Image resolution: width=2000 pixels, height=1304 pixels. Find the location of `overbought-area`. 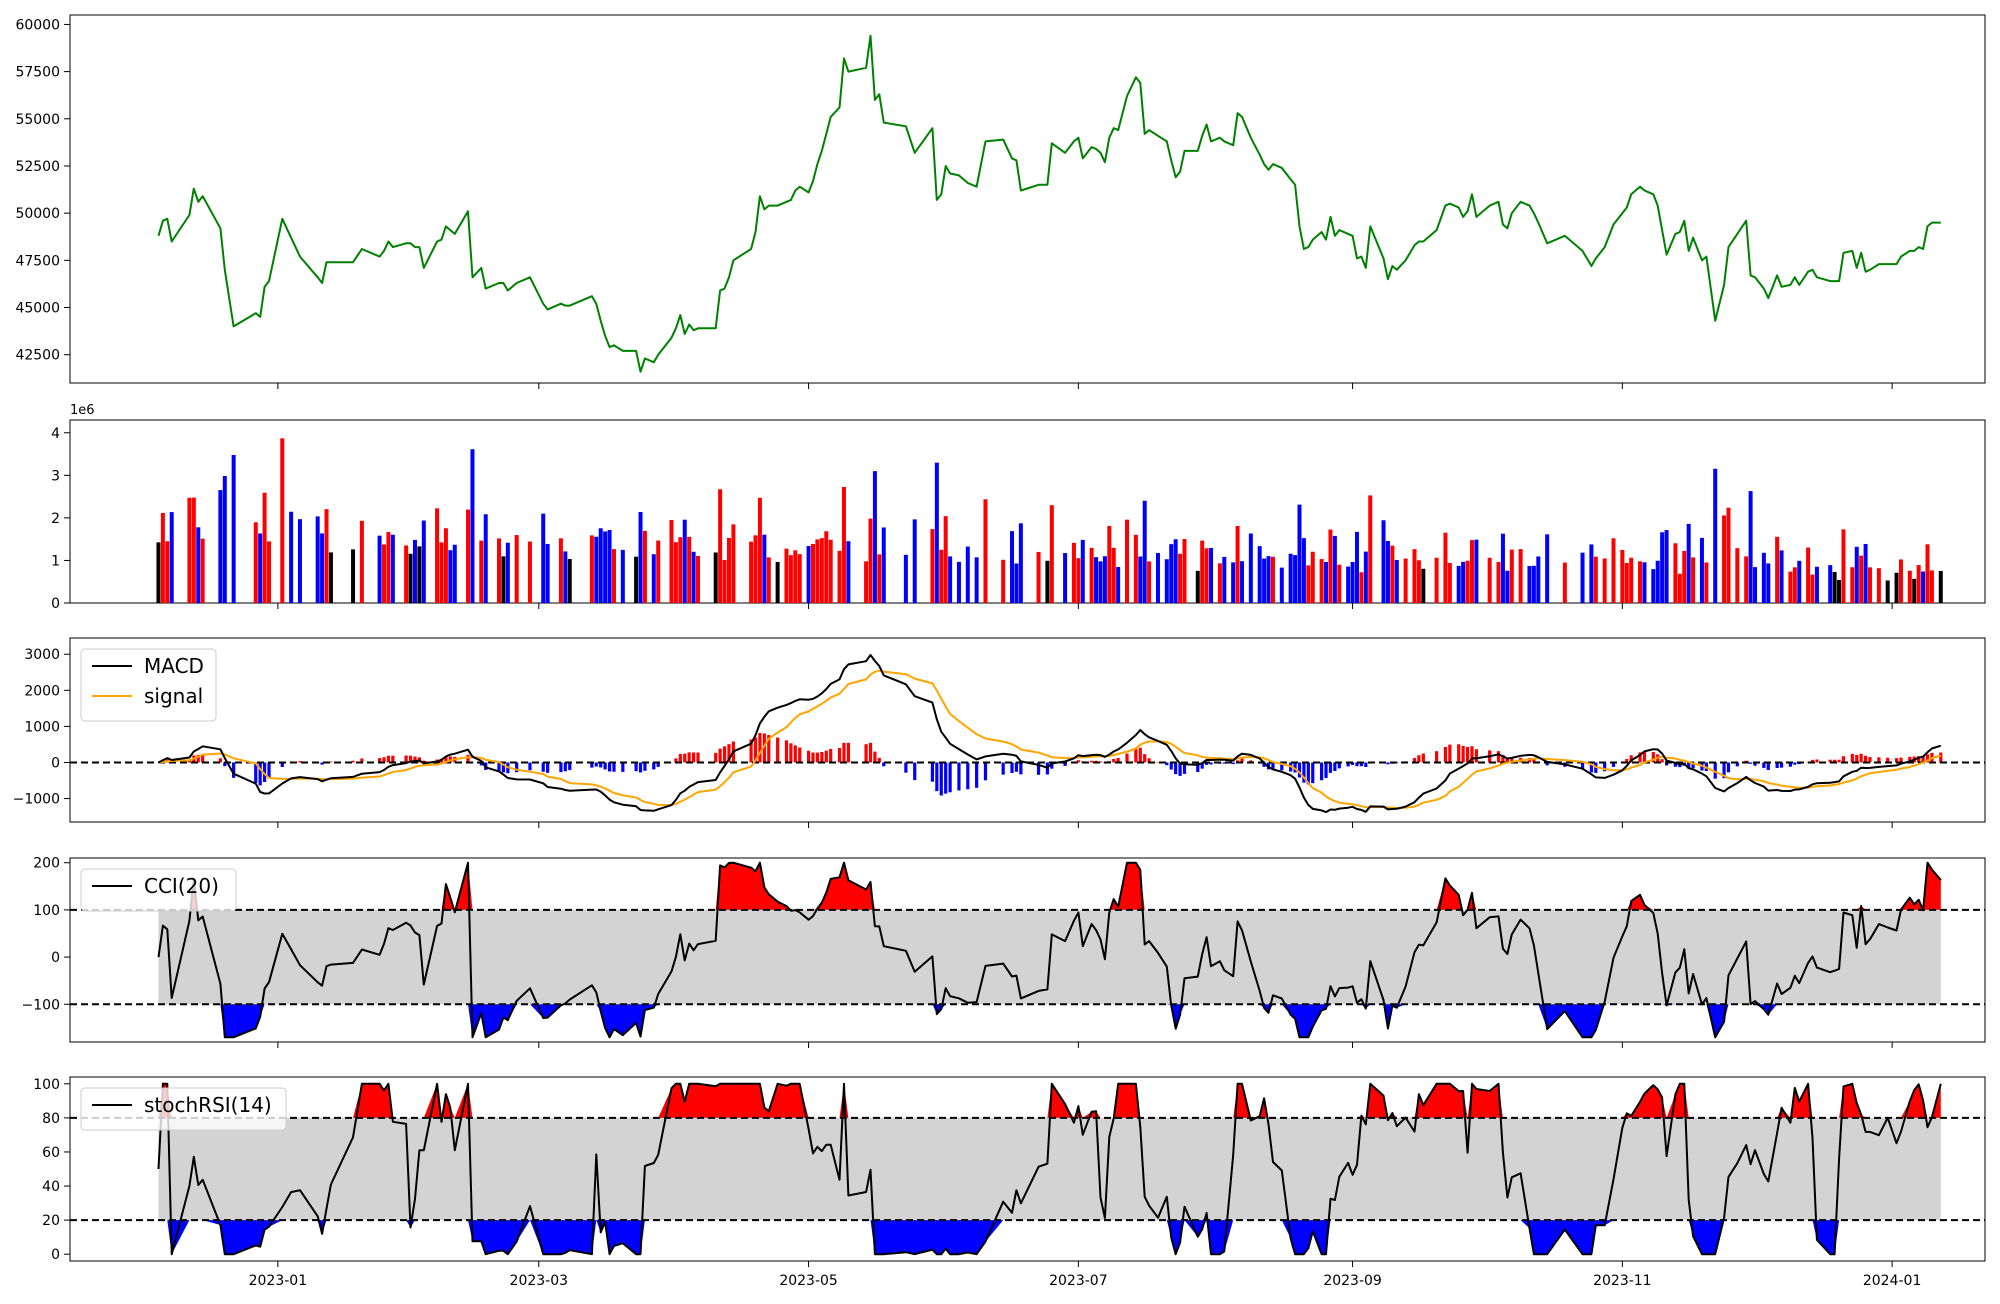

overbought-area is located at coordinates (1050, 886).